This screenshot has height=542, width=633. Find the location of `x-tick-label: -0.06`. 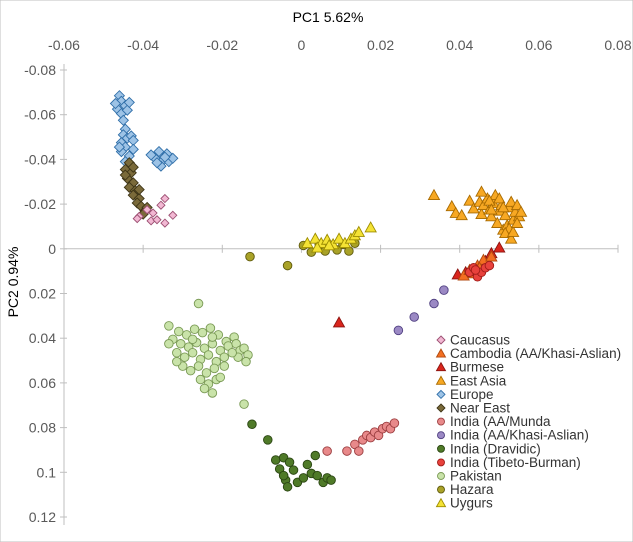

x-tick-label: -0.06 is located at coordinates (64, 45).